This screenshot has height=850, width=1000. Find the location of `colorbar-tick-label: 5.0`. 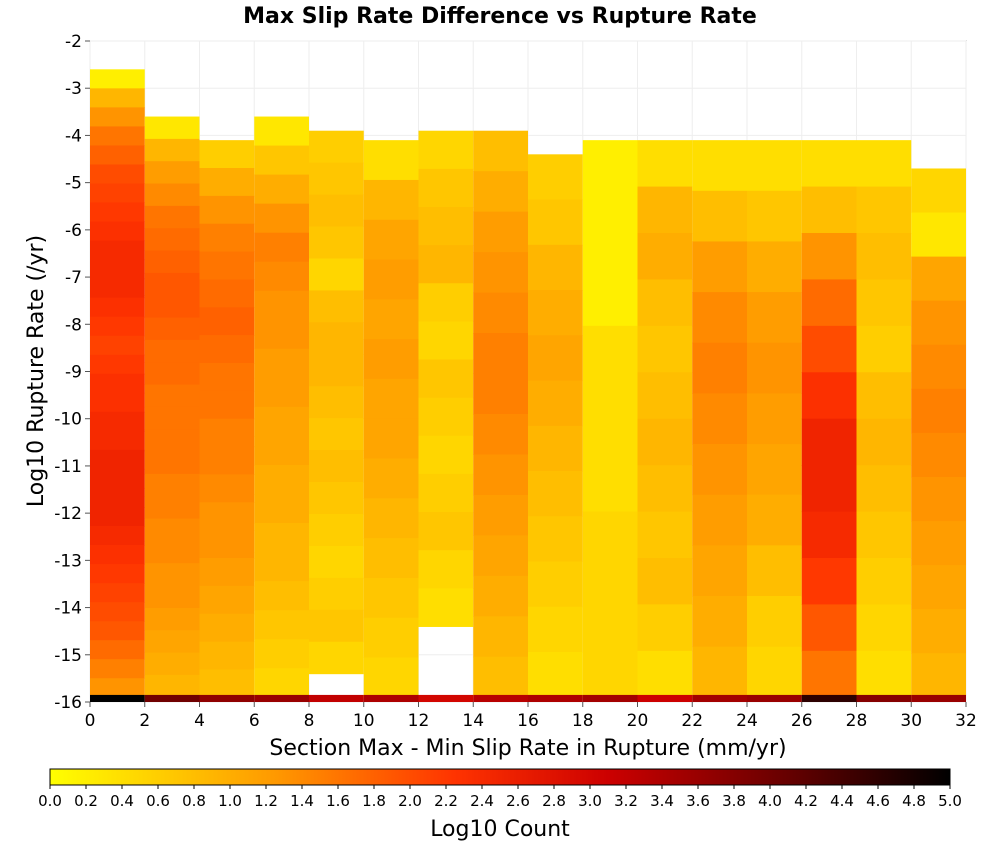

colorbar-tick-label: 5.0 is located at coordinates (950, 801).